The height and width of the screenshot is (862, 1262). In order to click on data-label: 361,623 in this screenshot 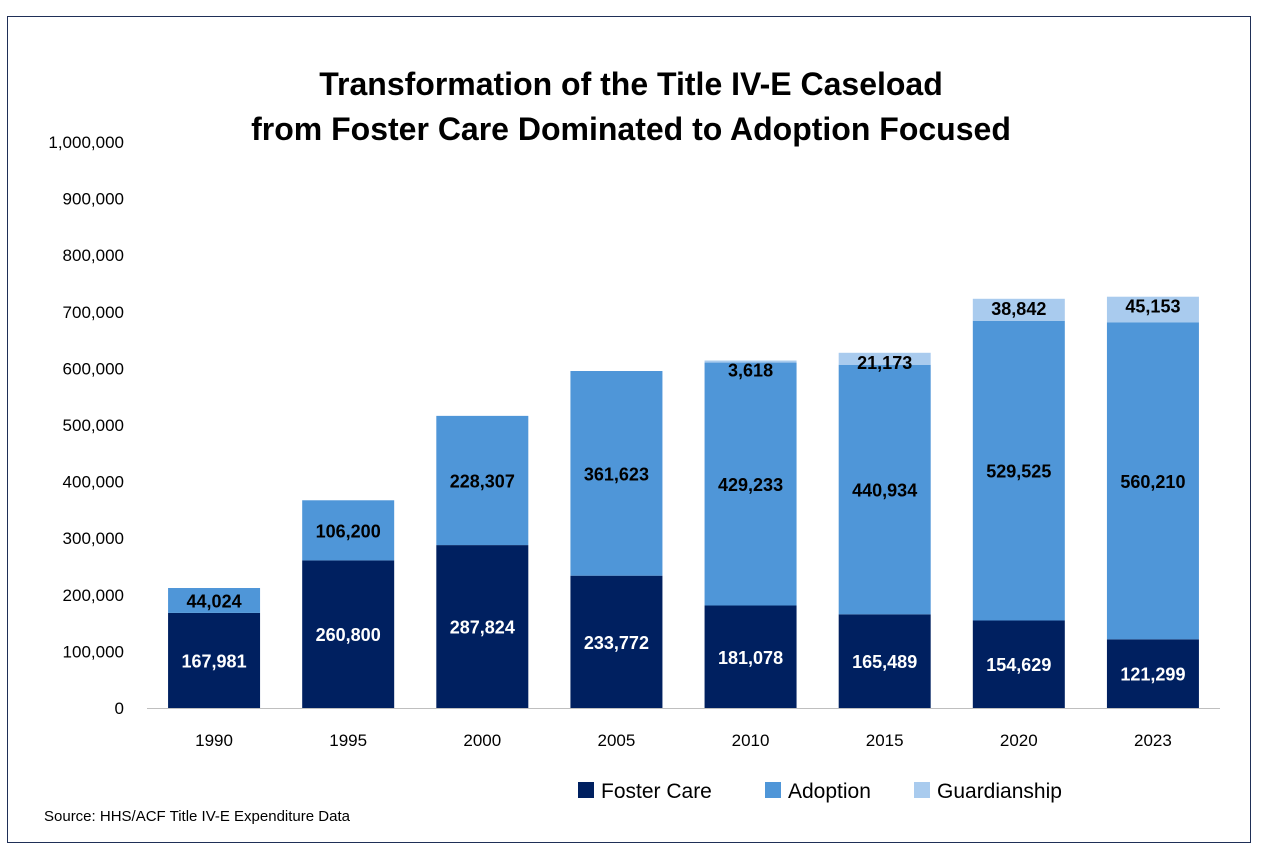, I will do `click(616, 474)`.